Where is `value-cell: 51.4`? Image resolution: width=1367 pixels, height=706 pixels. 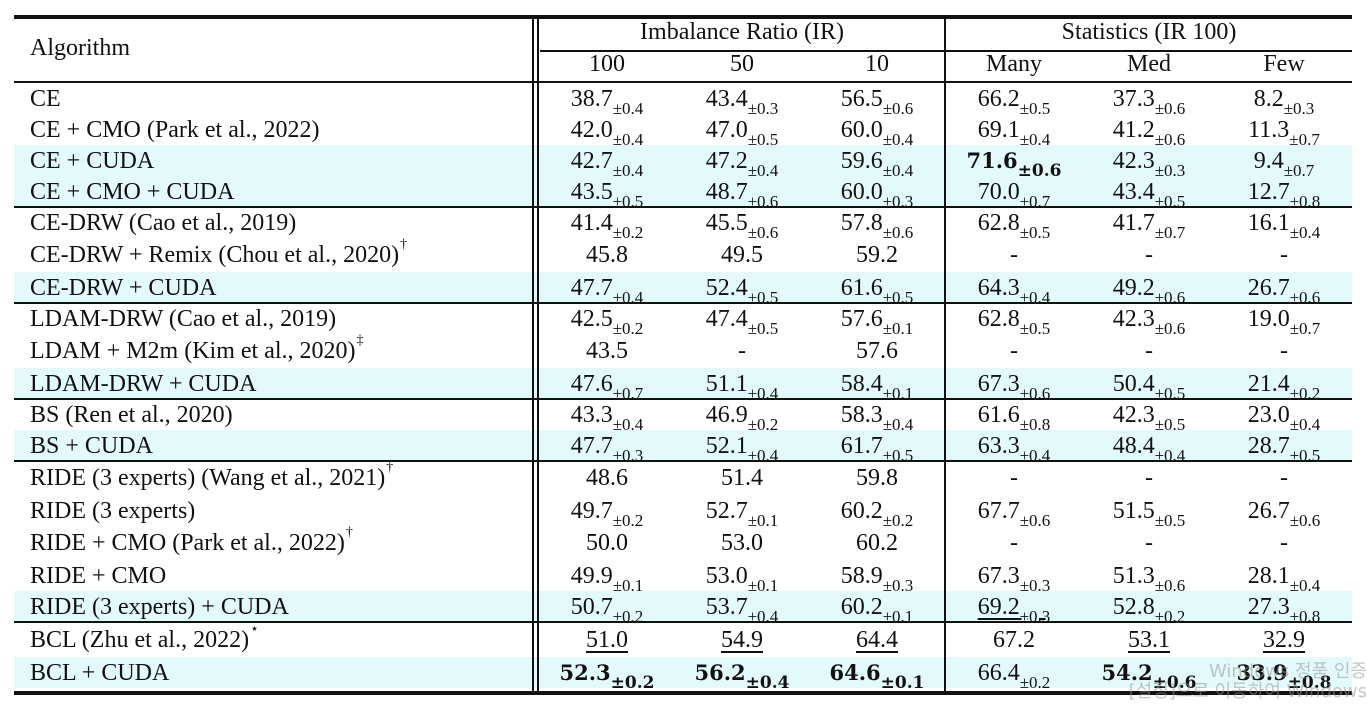 value-cell: 51.4 is located at coordinates (742, 478).